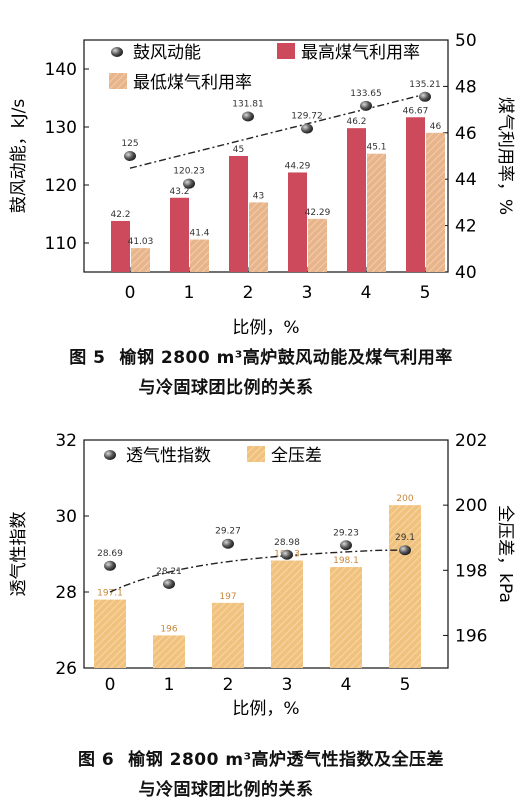  Describe the element at coordinates (110, 554) in the screenshot. I see `point-label: 28.69` at that location.